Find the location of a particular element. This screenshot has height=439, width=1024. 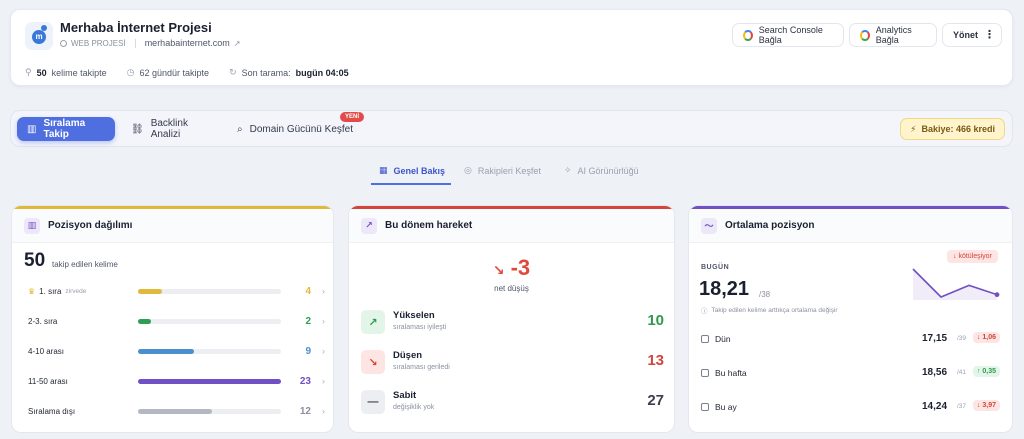

stat-days: ◷ 62 gündür takipte is located at coordinates (168, 72).